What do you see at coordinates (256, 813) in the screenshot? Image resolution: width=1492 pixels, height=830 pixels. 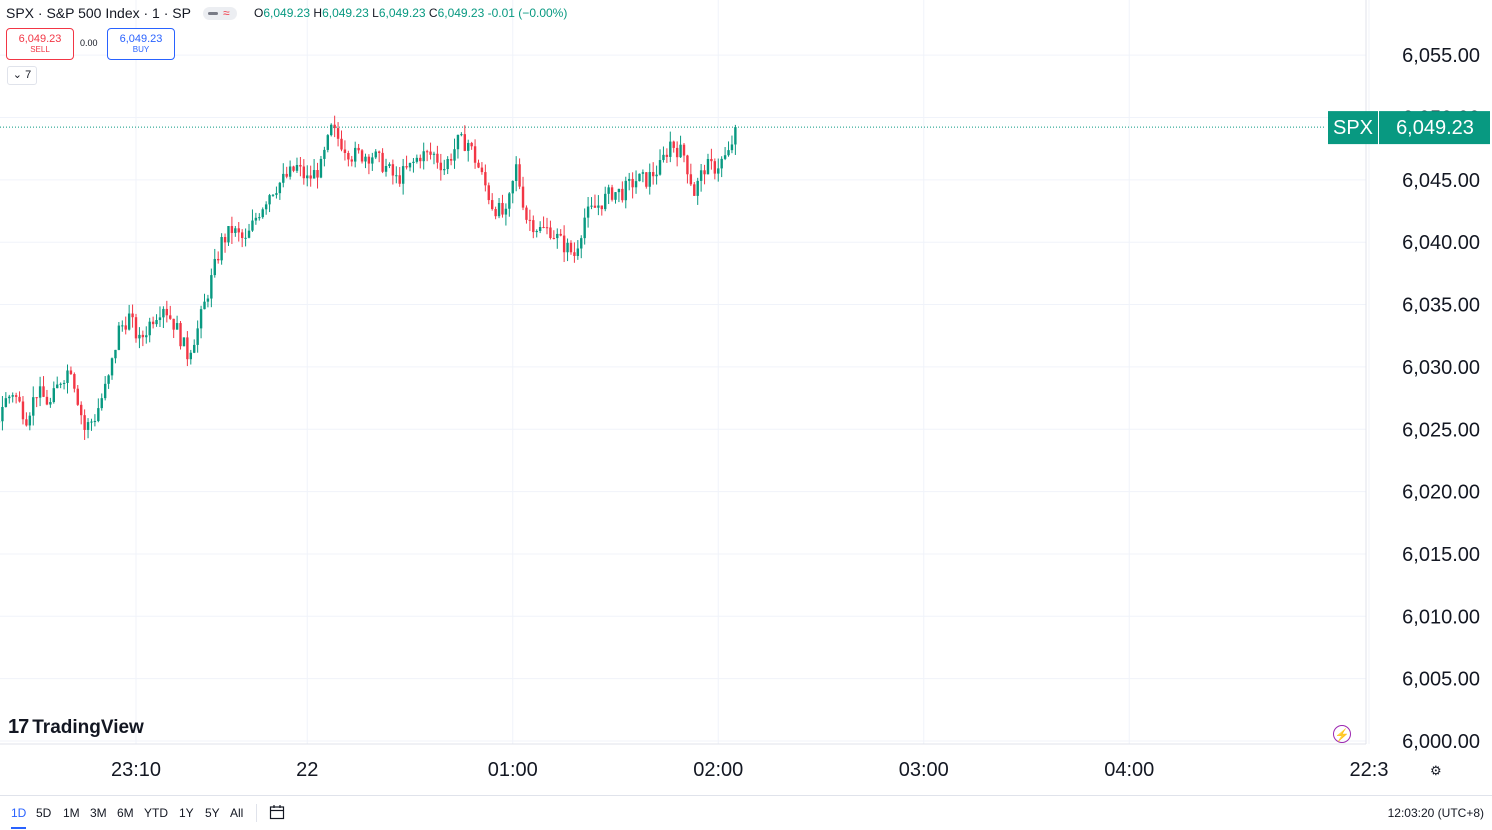 I see `divider` at bounding box center [256, 813].